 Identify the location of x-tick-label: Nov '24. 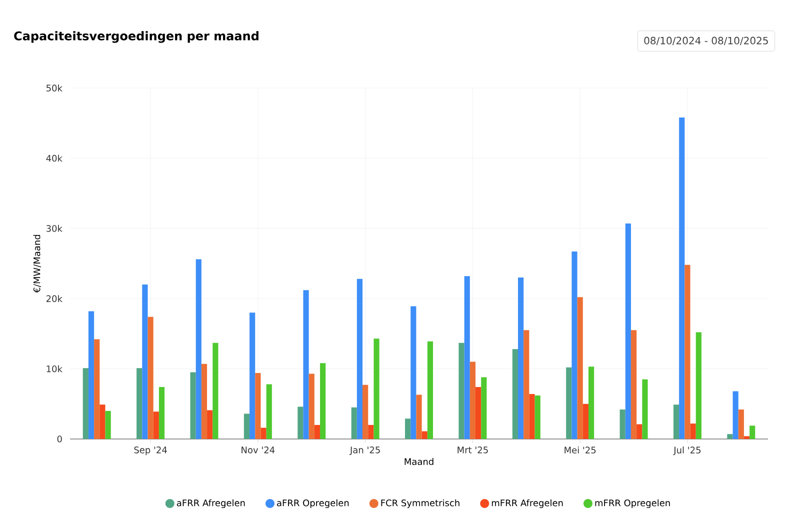
(258, 450).